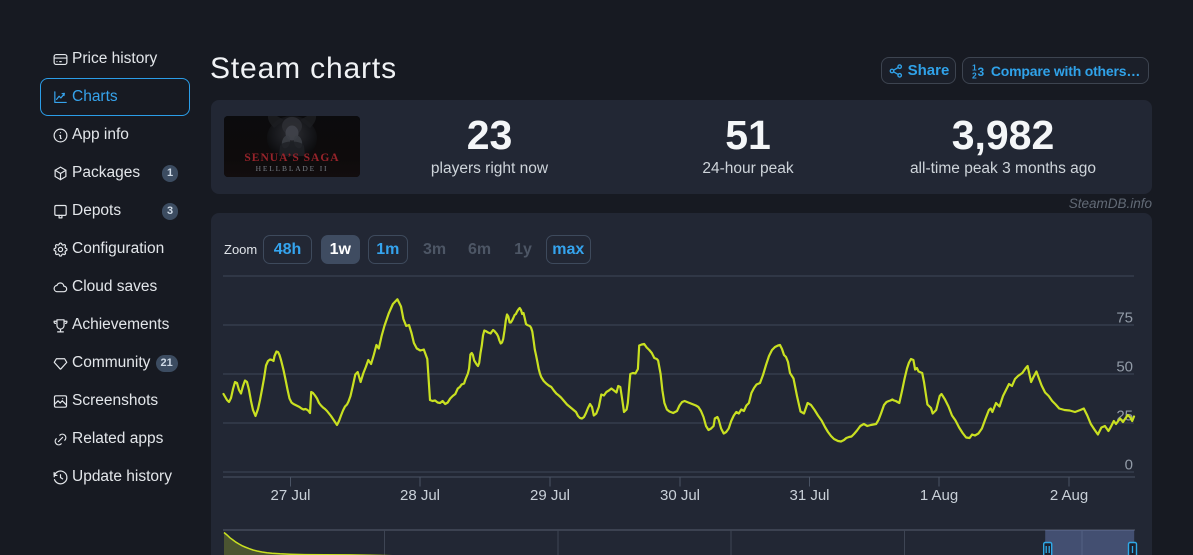 The width and height of the screenshot is (1193, 555). Describe the element at coordinates (1069, 495) in the screenshot. I see `svg-text: 2 Aug` at that location.